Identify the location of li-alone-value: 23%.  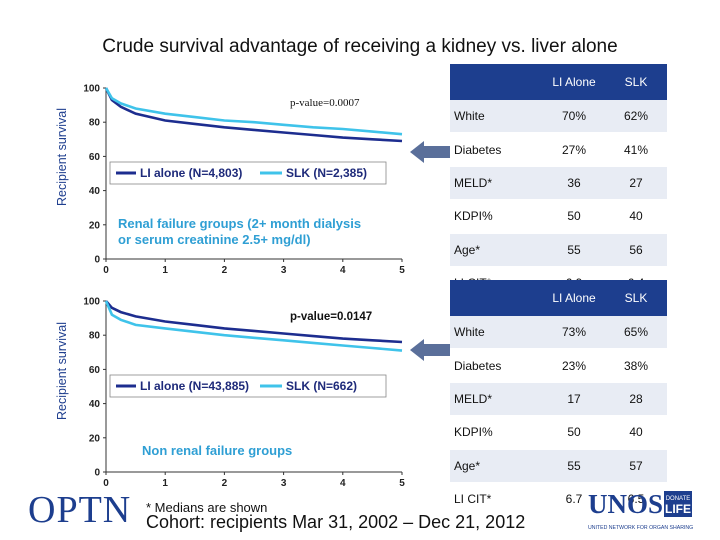
(574, 365).